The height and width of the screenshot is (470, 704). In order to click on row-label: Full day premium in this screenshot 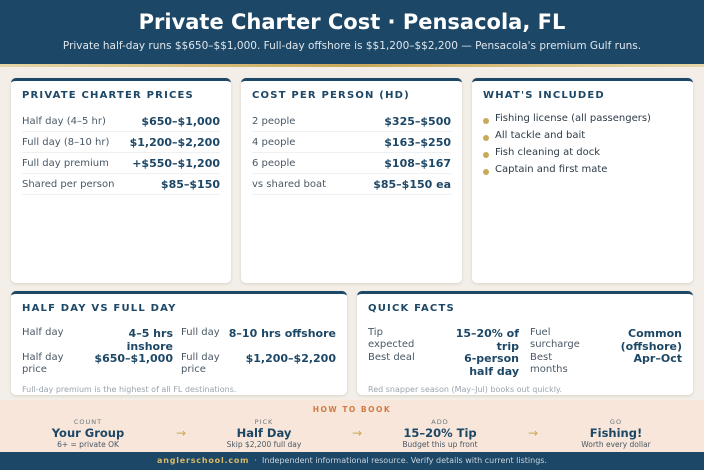, I will do `click(65, 163)`.